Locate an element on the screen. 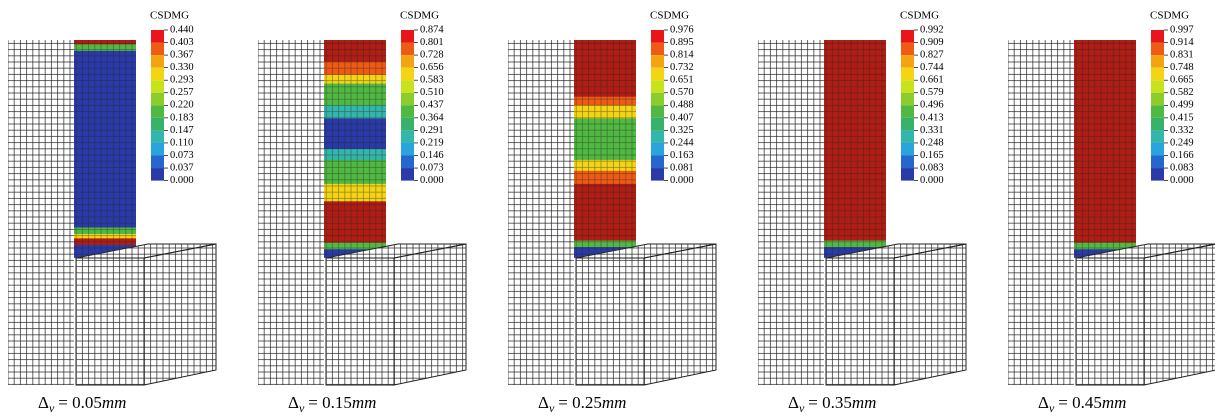  legend-value: 0.665 is located at coordinates (1182, 80).